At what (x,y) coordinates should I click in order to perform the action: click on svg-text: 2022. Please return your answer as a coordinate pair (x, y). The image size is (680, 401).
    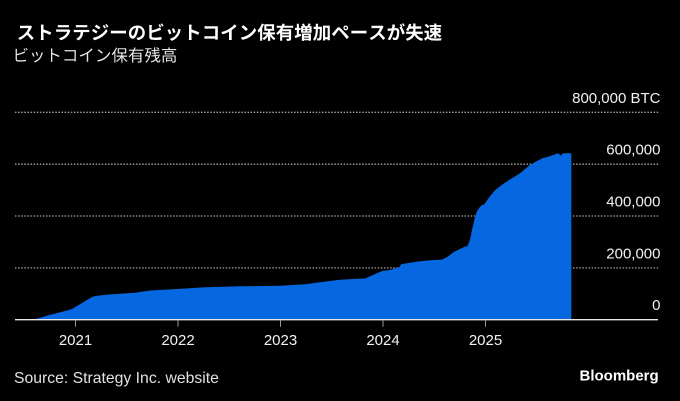
    Looking at the image, I should click on (177, 340).